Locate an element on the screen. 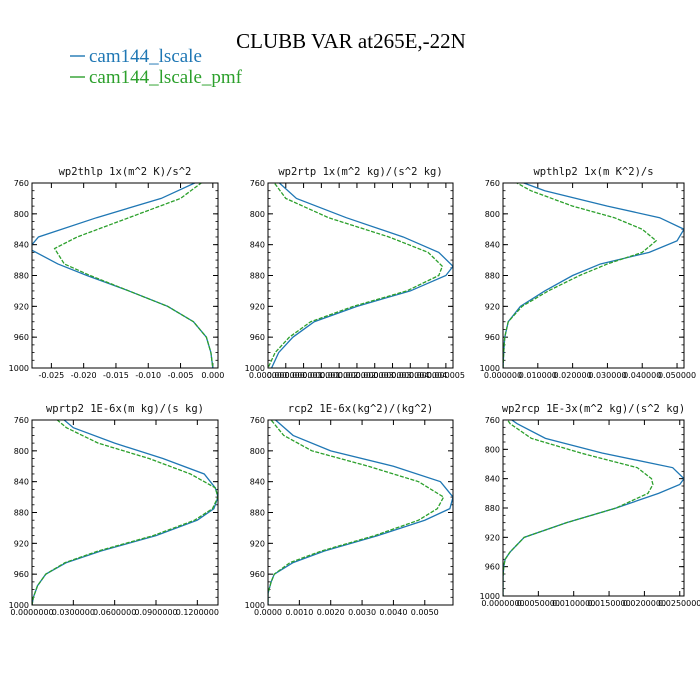 This screenshot has height=700, width=700. panel-title: wp2thlp 1x(m^2 K)/s^2 is located at coordinates (125, 172).